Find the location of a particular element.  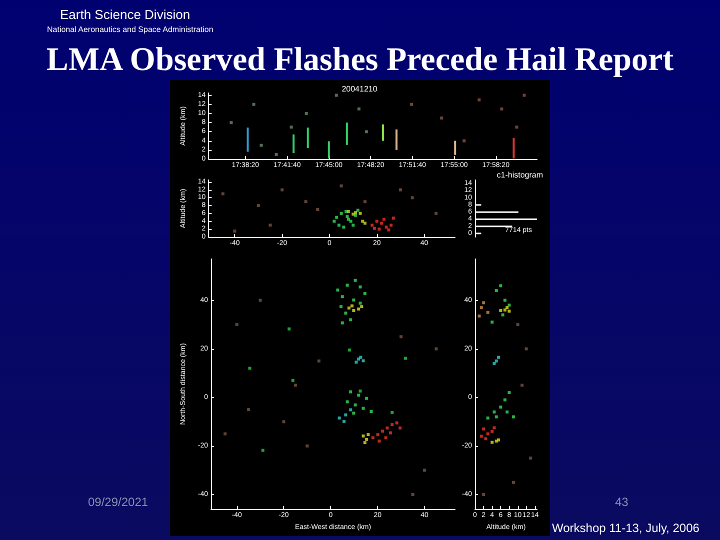

text: 09/29/2021 is located at coordinates (118, 502).